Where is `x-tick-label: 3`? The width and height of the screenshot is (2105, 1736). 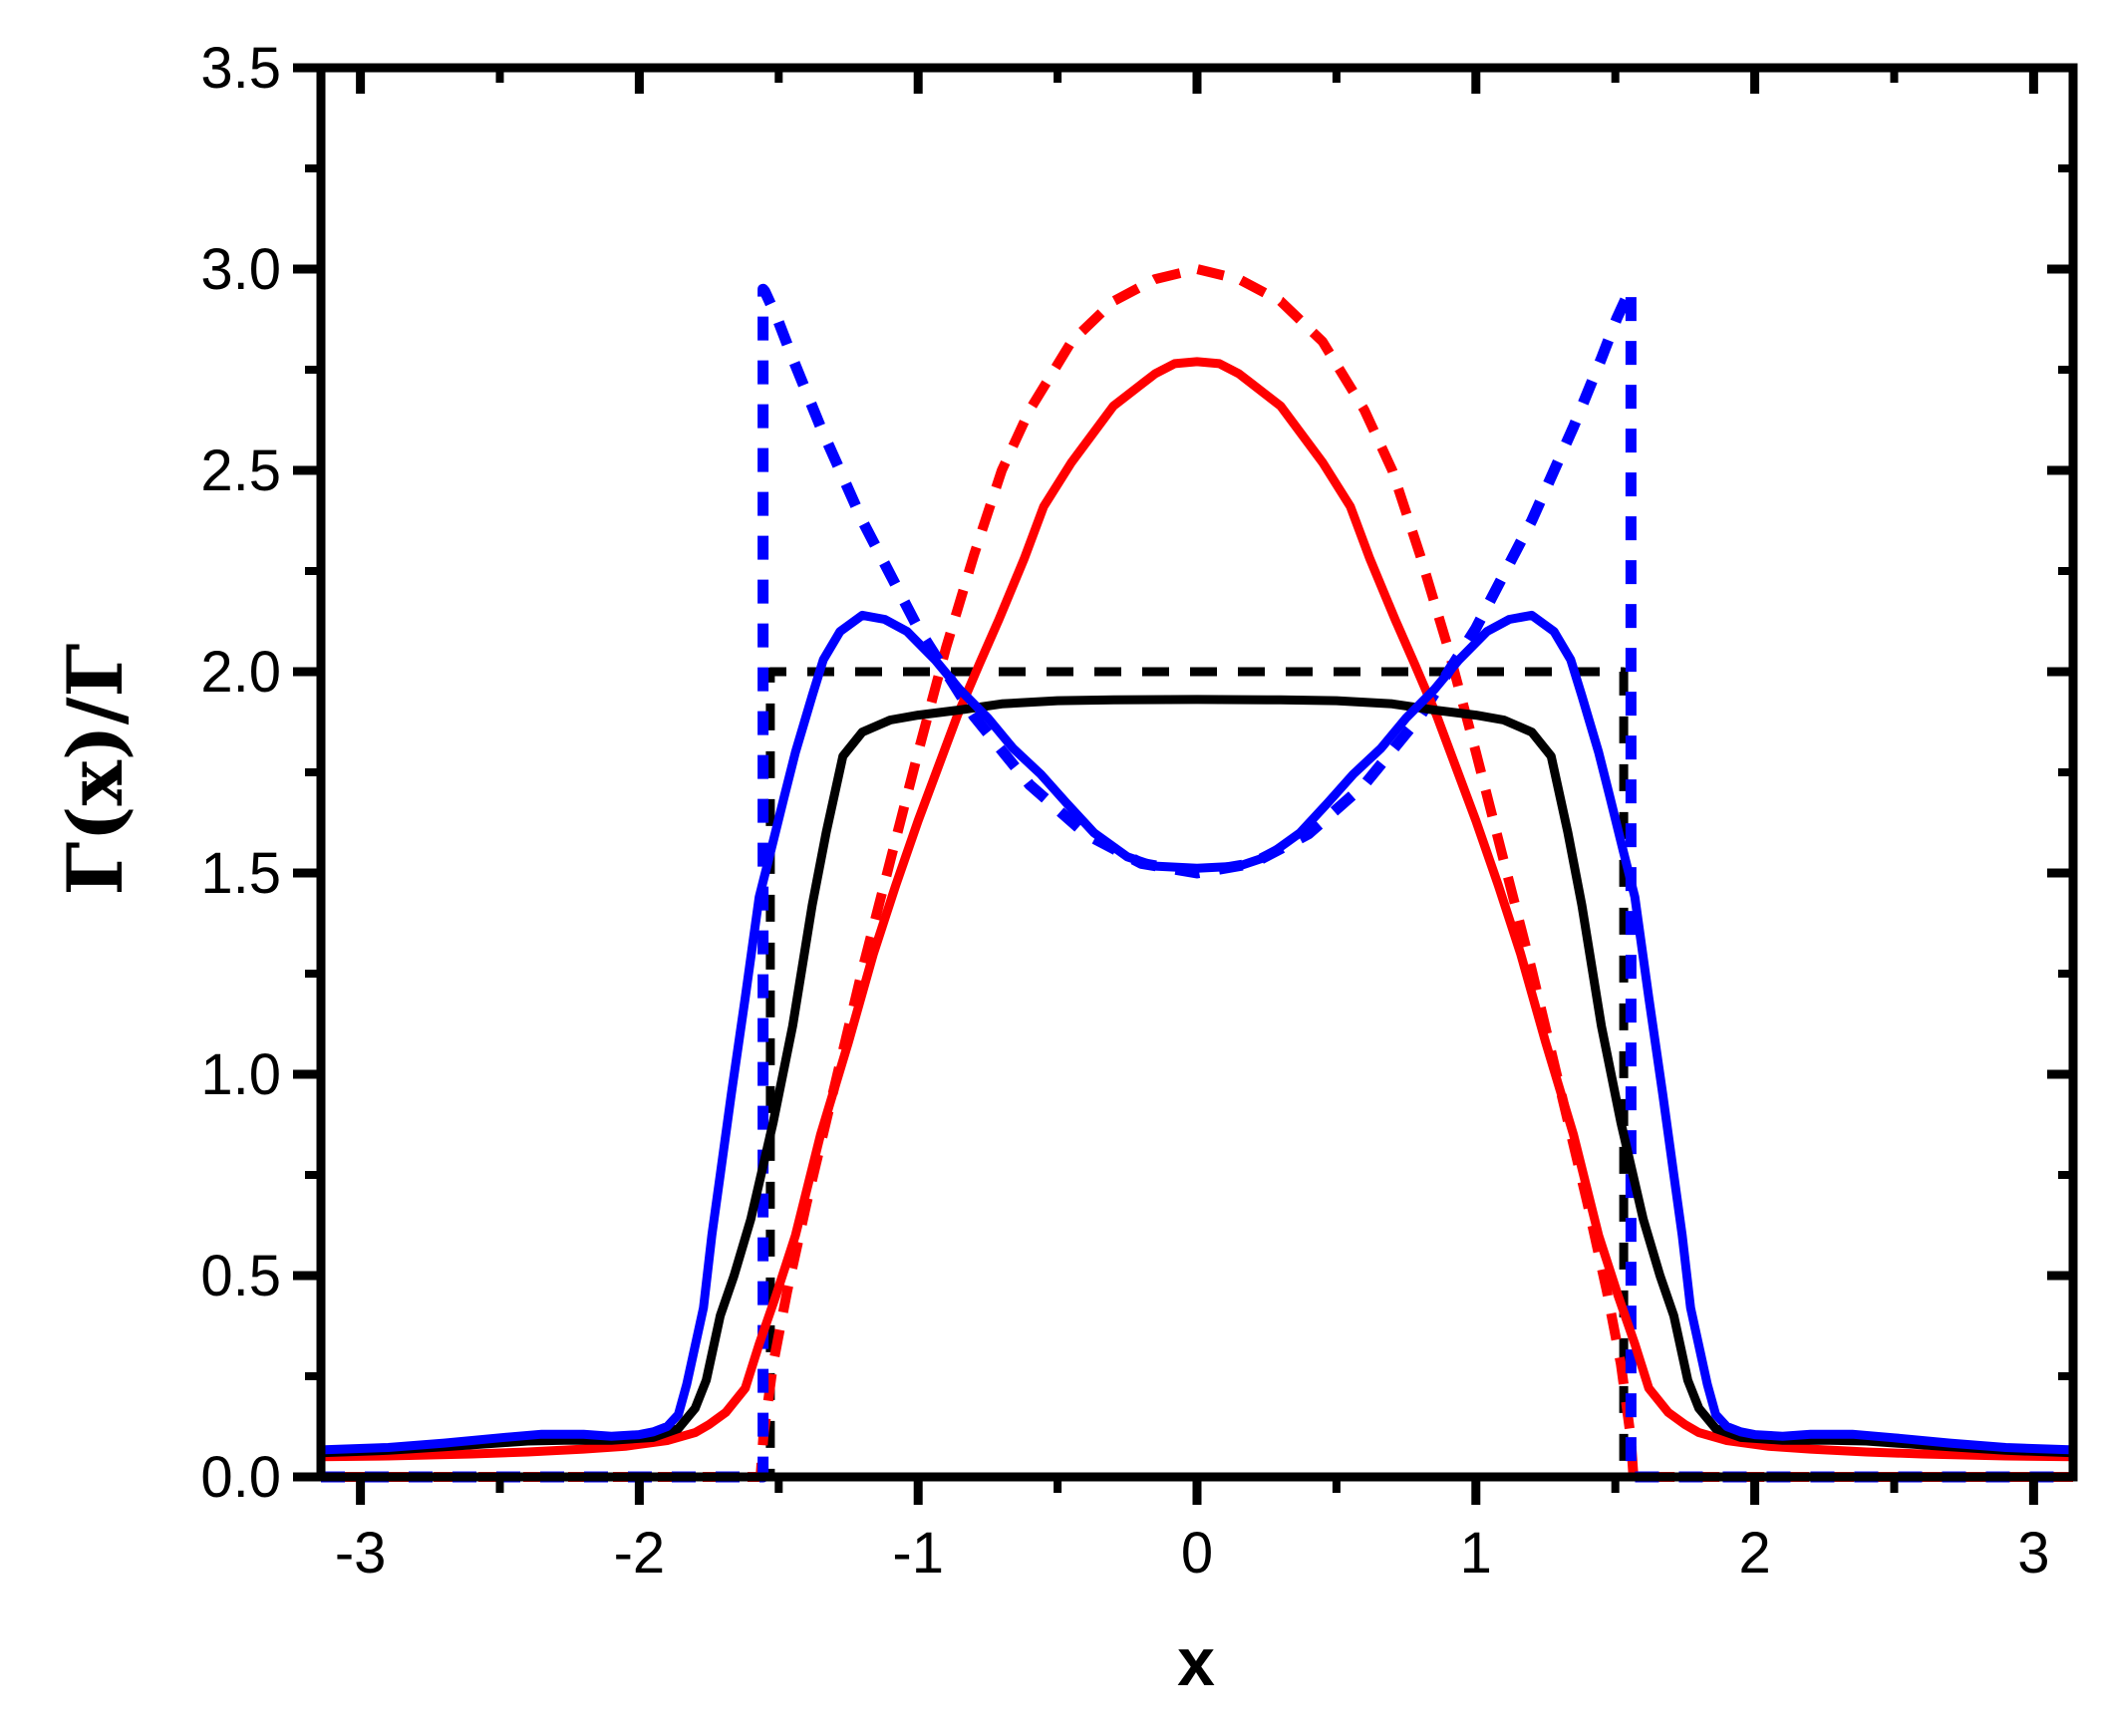
x-tick-label: 3 is located at coordinates (2033, 1553).